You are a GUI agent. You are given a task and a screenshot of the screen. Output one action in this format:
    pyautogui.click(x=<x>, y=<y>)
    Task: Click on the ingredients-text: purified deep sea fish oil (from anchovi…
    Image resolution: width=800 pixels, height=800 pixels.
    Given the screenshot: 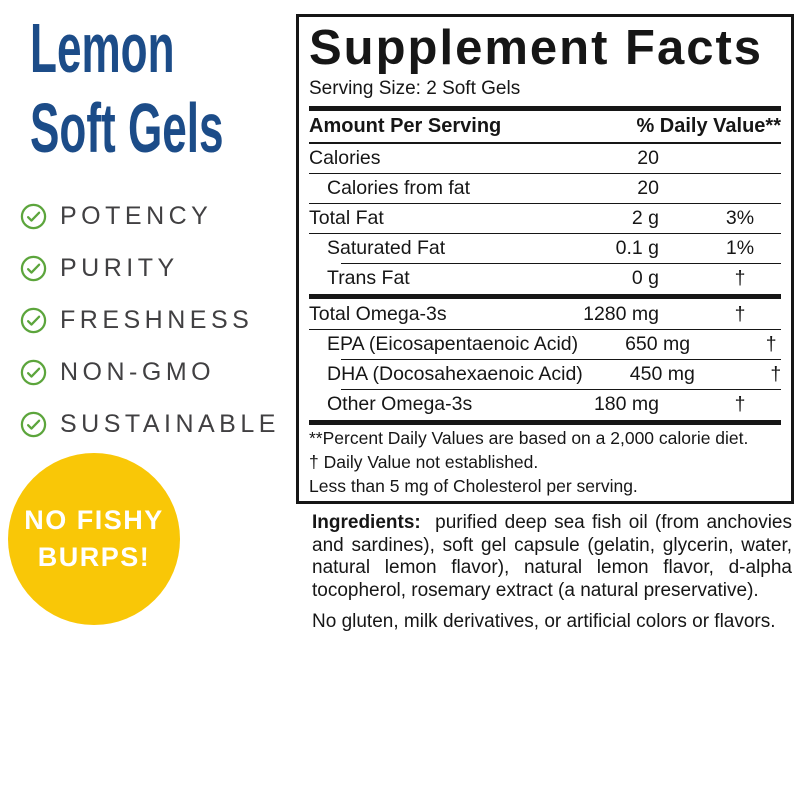 What is the action you would take?
    pyautogui.click(x=552, y=556)
    